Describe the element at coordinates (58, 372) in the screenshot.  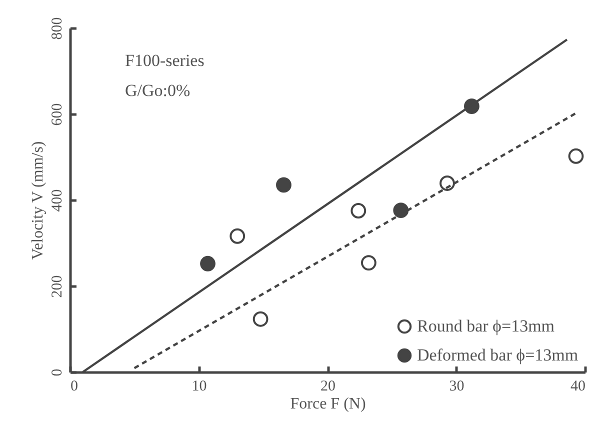
I see `y-tick-label: 0` at that location.